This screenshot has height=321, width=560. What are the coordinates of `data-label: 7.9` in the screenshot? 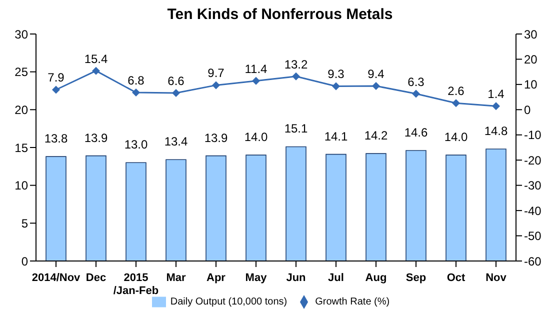 It's located at (56, 77).